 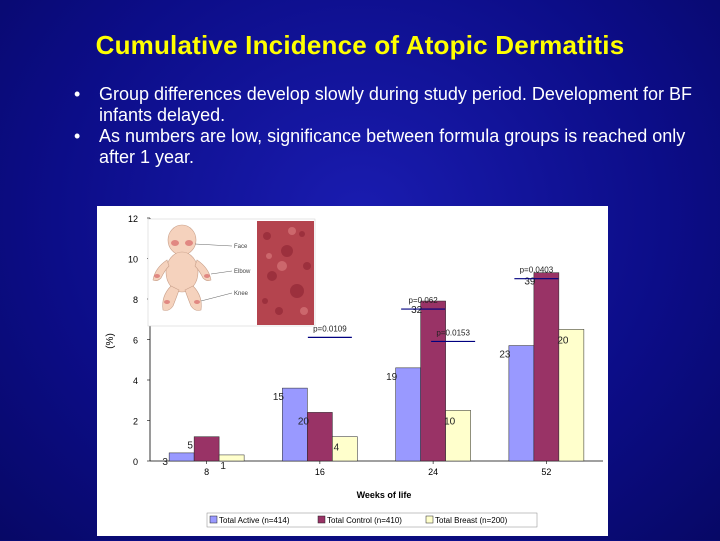 I want to click on rash-marks, so click(x=182, y=272).